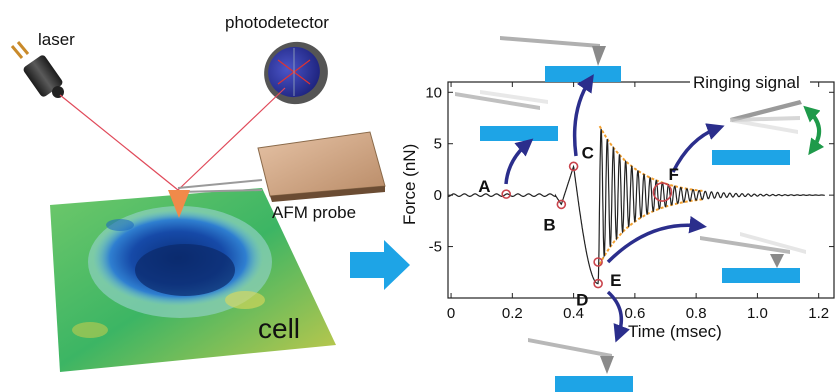 Image resolution: width=839 pixels, height=392 pixels. I want to click on ringing-label-bg, so click(750, 82).